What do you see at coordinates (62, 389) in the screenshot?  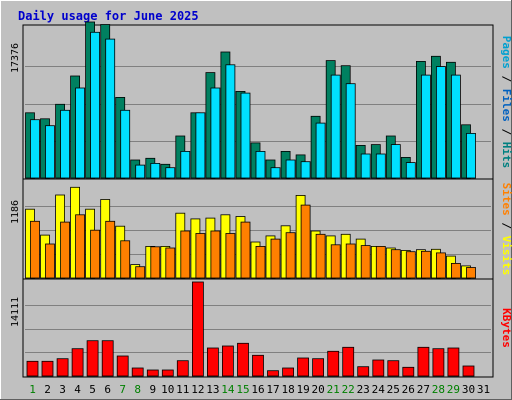 I see `day-label: 3` at bounding box center [62, 389].